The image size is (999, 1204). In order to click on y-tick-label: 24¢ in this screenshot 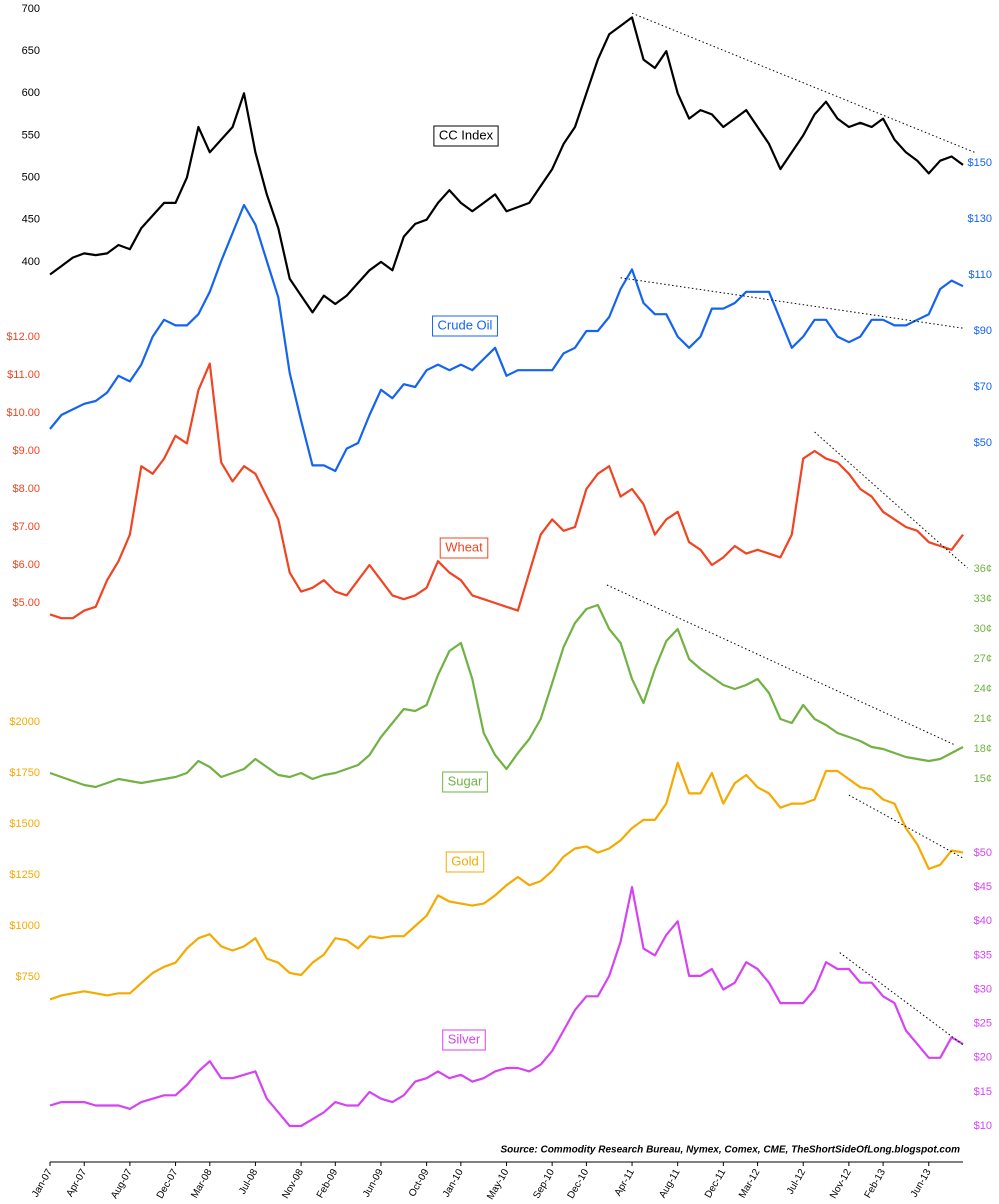, I will do `click(983, 689)`.